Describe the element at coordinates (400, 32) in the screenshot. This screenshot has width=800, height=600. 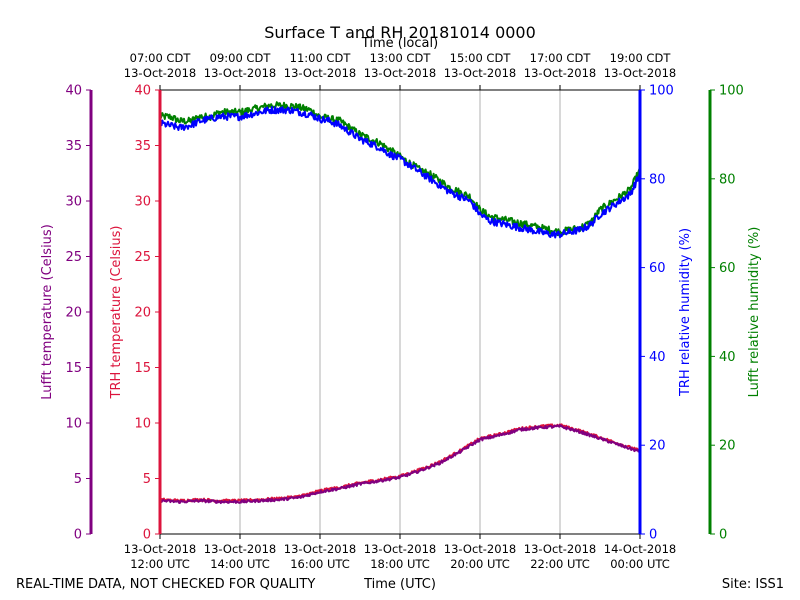
I see `chart-title: Surface T and RH 20181014 0000` at that location.